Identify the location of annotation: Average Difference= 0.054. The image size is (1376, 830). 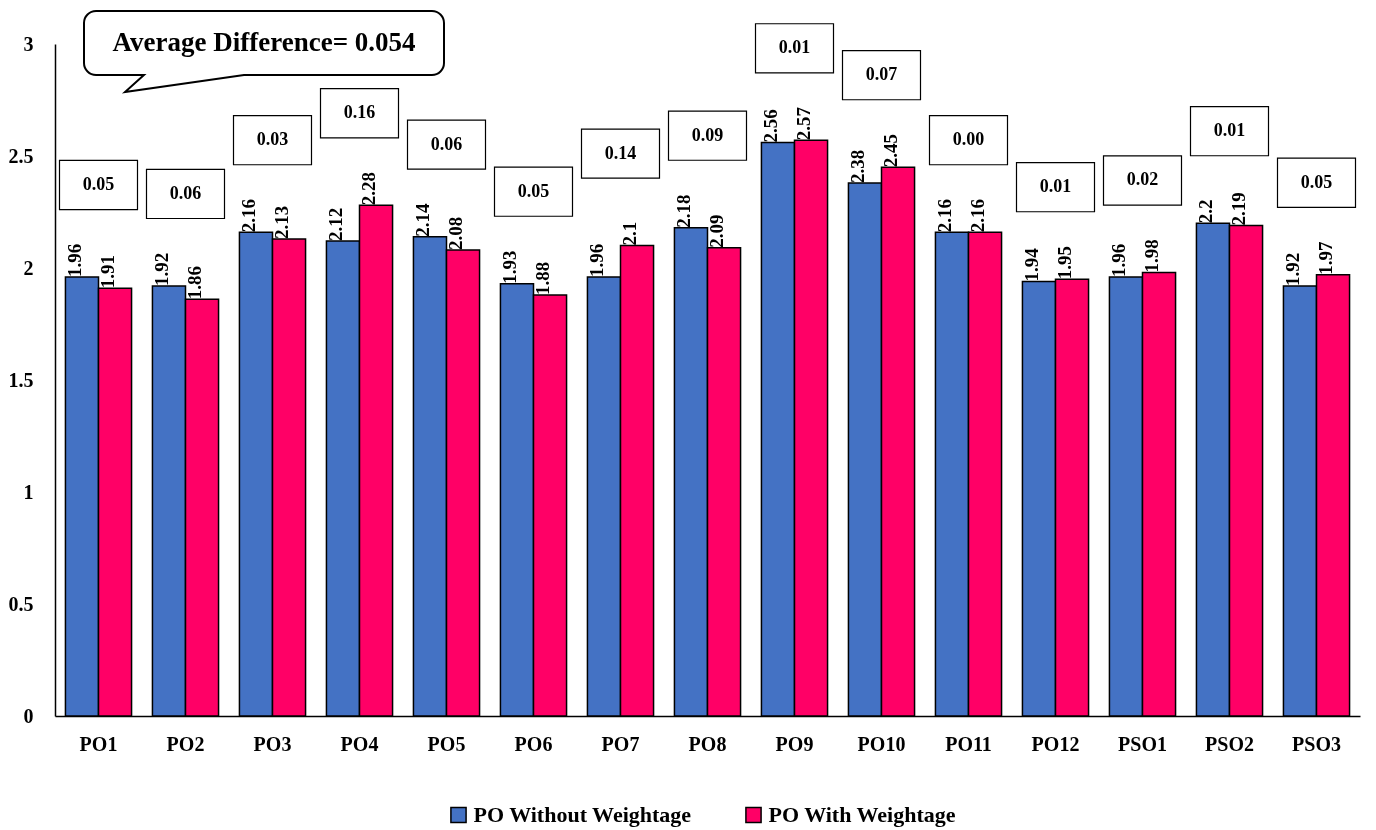
(264, 42).